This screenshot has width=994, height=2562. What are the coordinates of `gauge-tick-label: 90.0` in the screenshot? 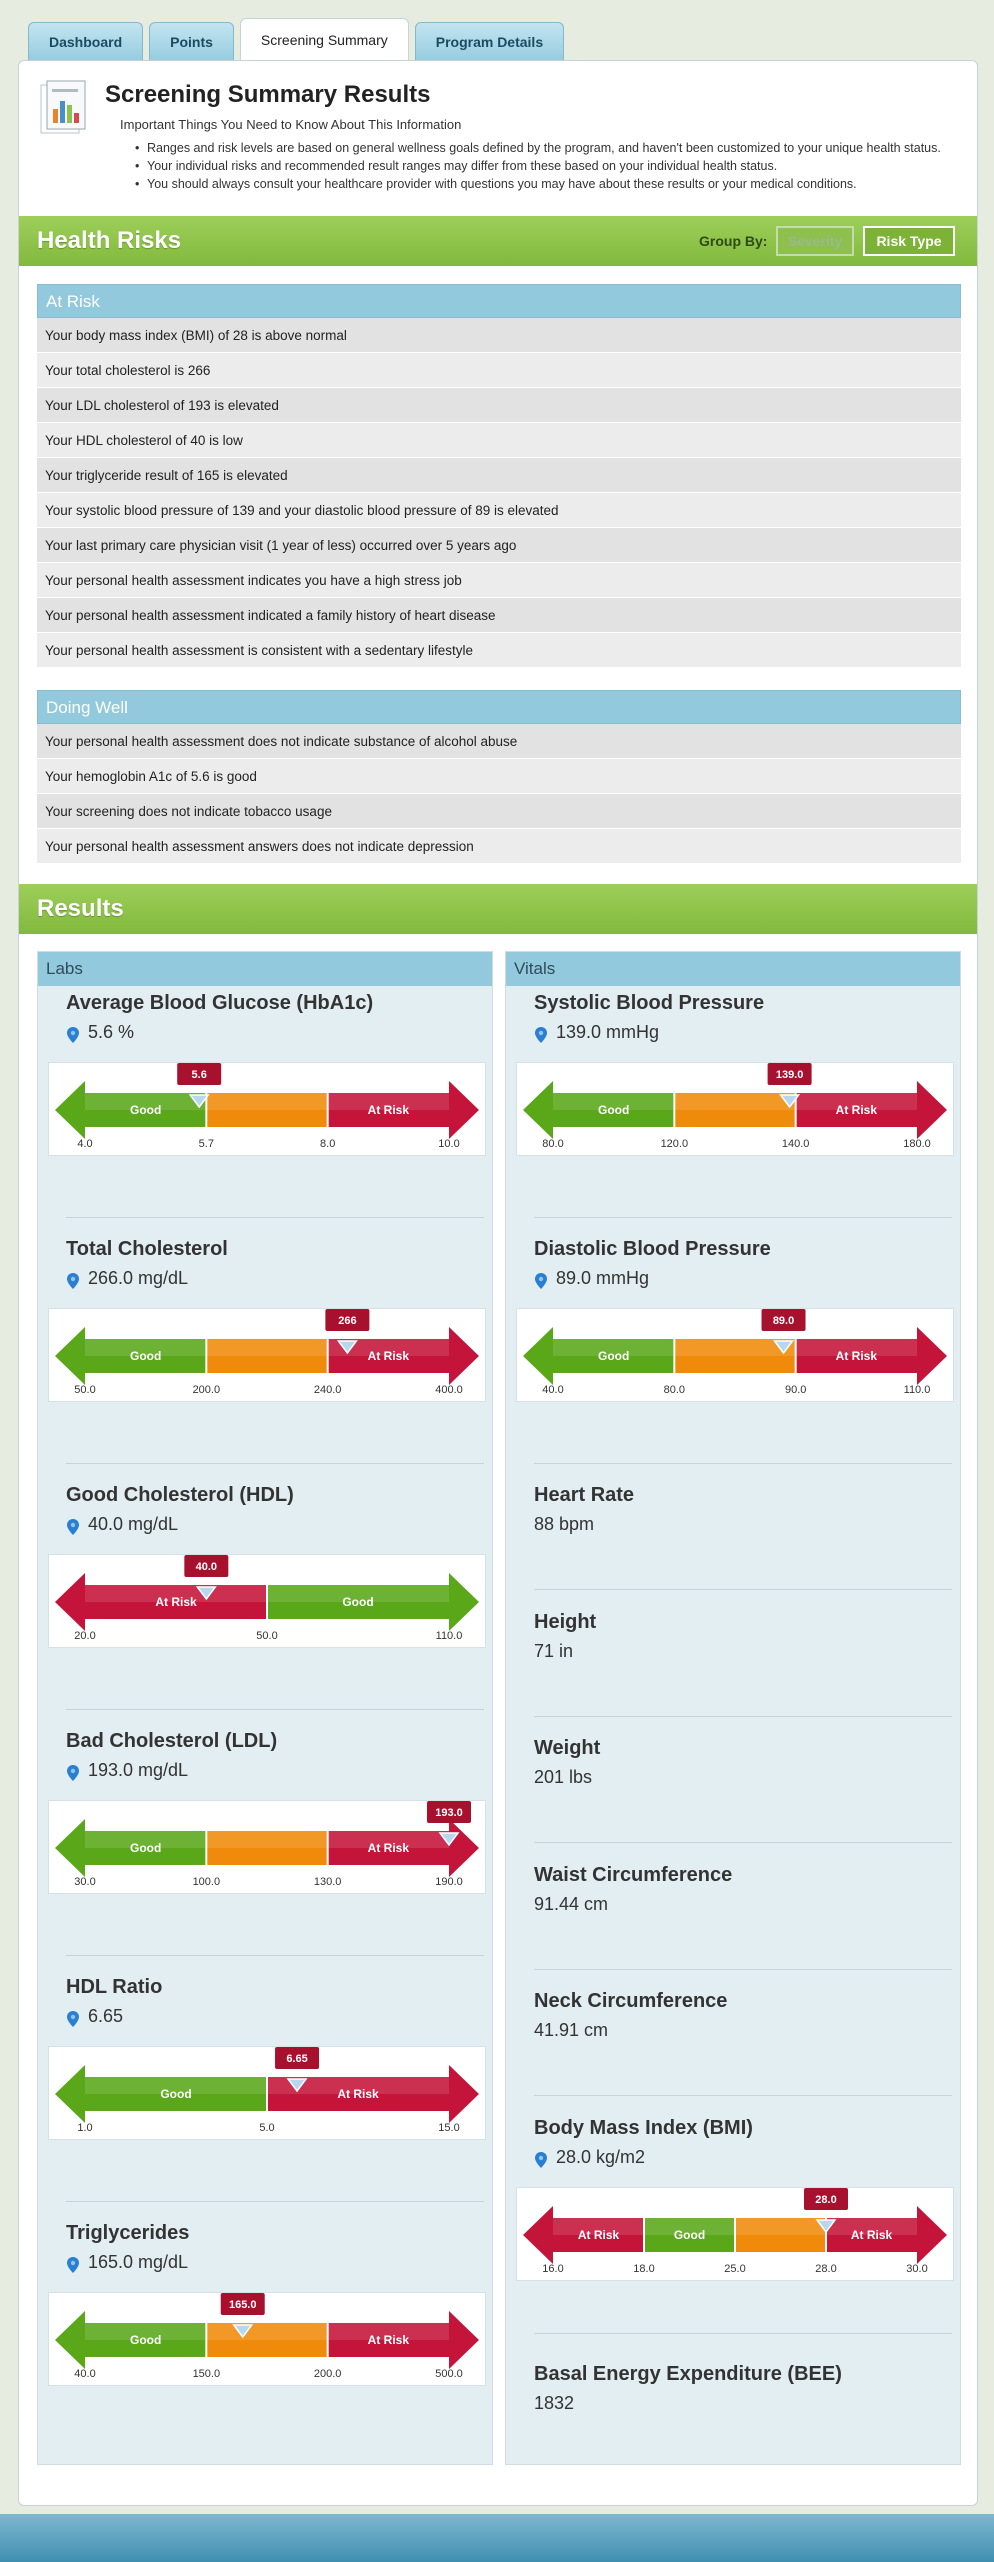 It's located at (795, 1390).